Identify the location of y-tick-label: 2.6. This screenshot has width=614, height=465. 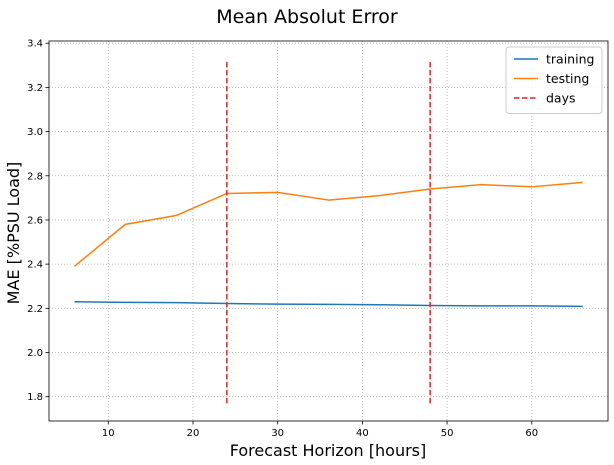
(35, 220).